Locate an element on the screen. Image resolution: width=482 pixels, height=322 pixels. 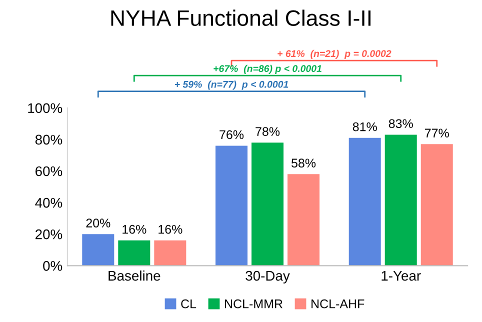
legend-label: NCL-MMR is located at coordinates (253, 303).